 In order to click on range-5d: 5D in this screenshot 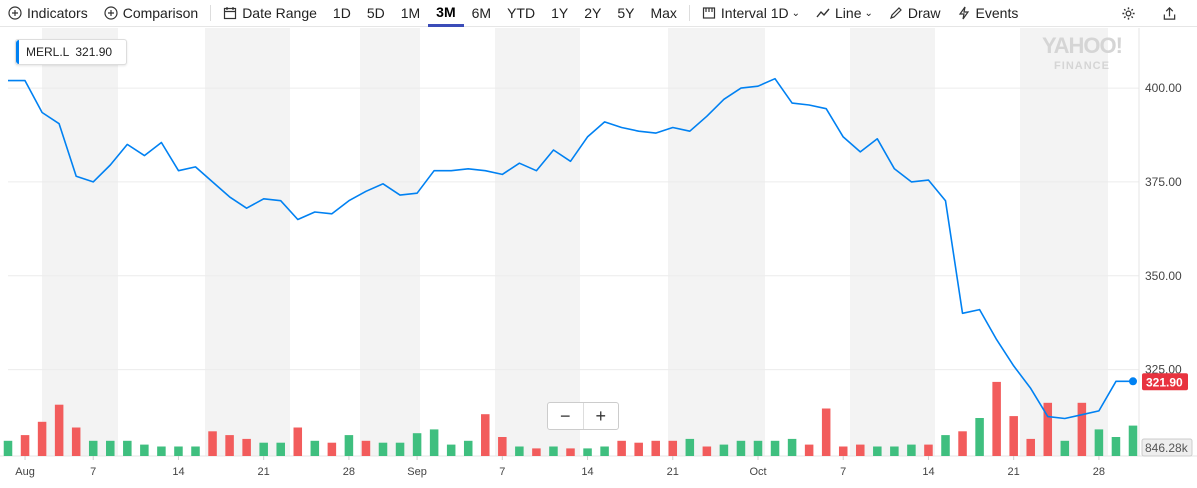, I will do `click(375, 13)`.